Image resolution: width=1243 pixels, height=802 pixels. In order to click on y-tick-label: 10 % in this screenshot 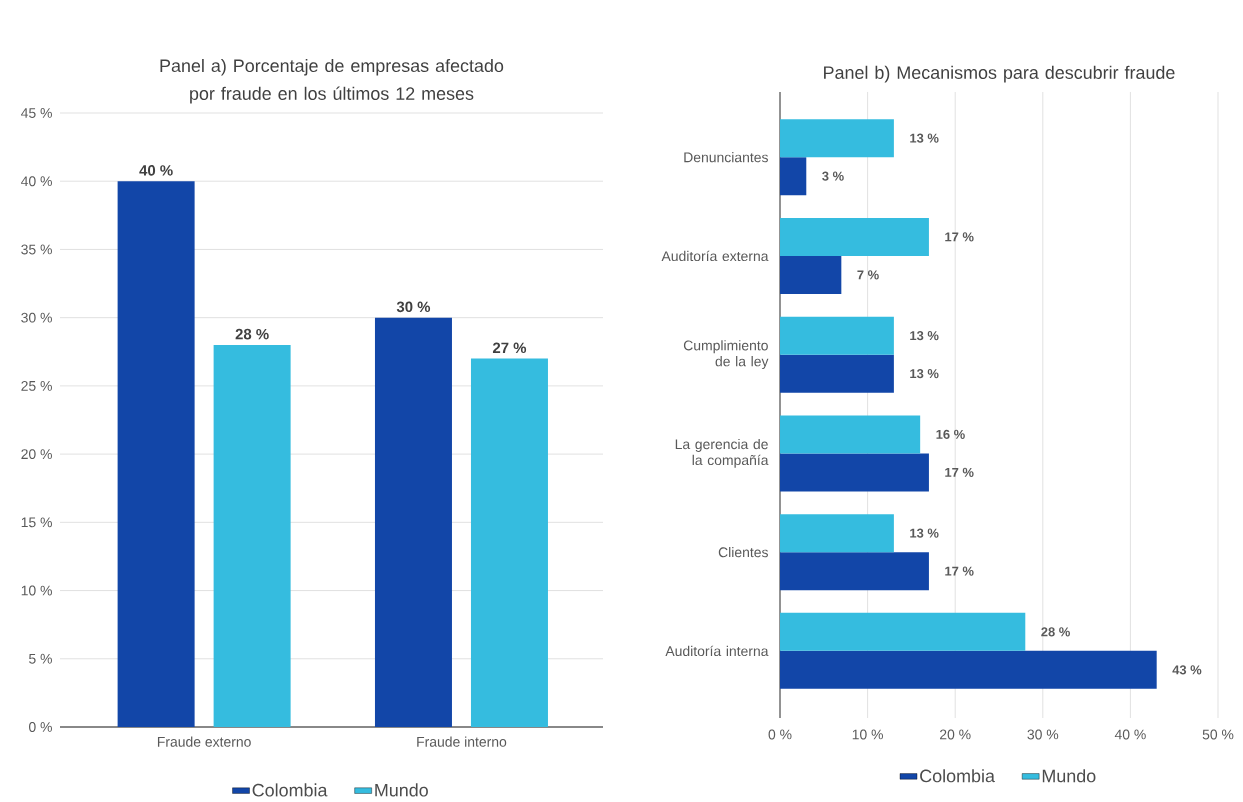, I will do `click(36, 590)`.